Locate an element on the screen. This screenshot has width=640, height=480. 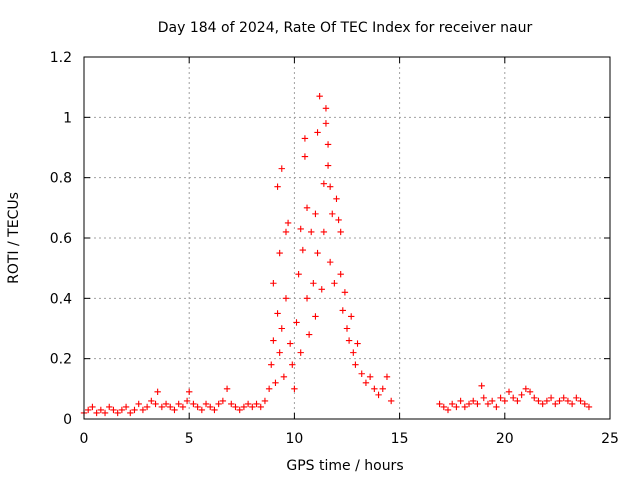
y-axis-label: ROTI / TECUs is located at coordinates (14, 238).